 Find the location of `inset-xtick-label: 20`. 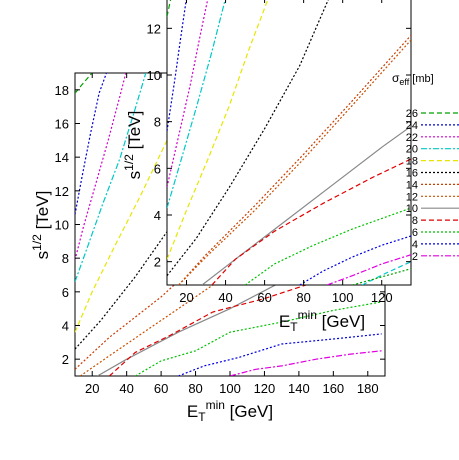

inset-xtick-label: 20 is located at coordinates (186, 297).